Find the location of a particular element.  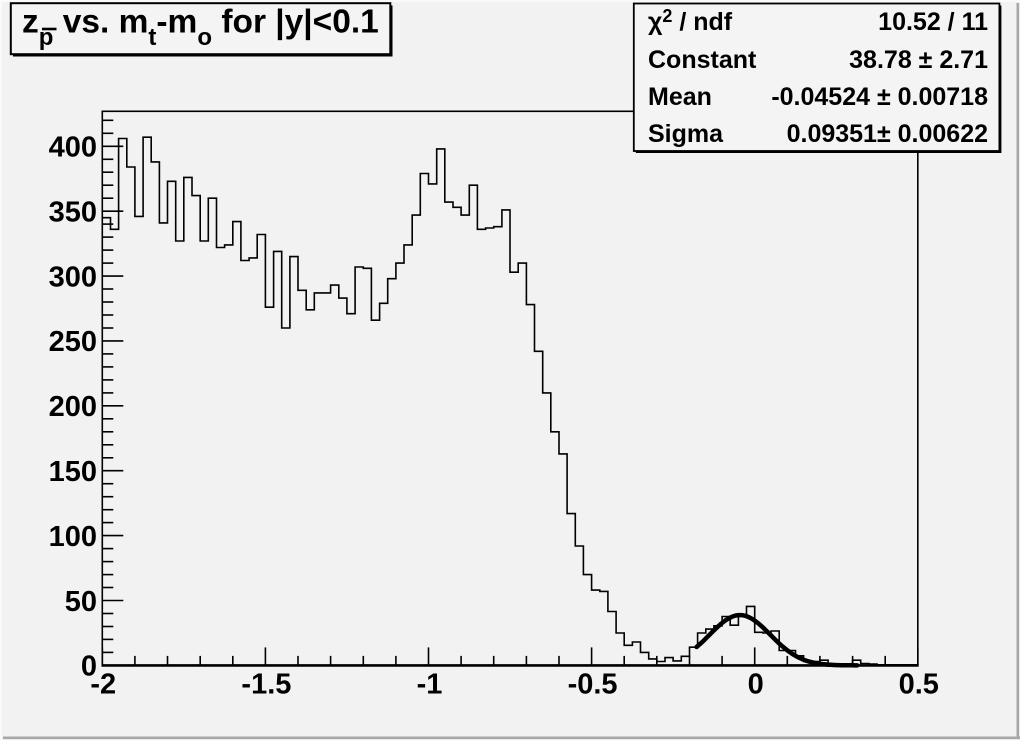

svg-text: 0.09351± 0.00622 is located at coordinates (887, 134).